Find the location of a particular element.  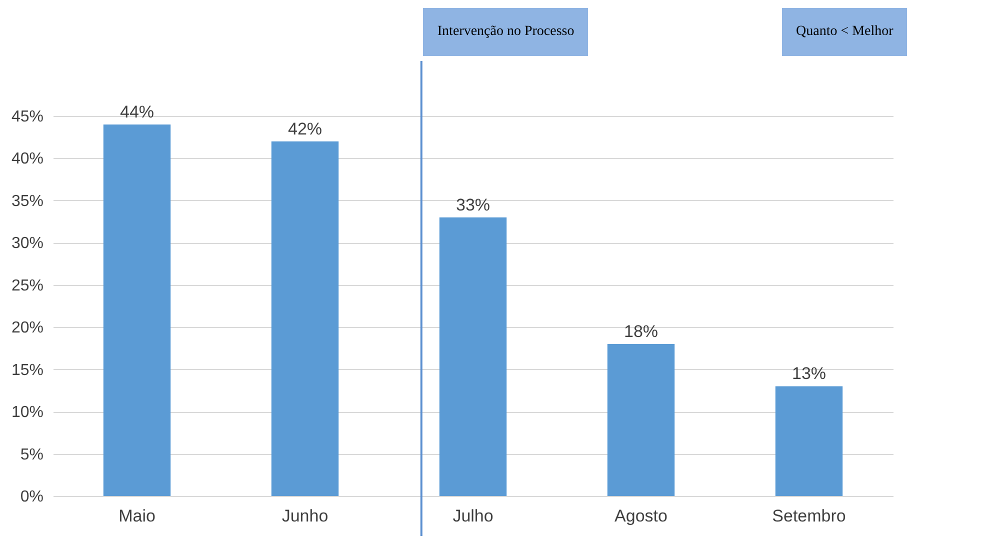

data-label: 42% is located at coordinates (305, 128).